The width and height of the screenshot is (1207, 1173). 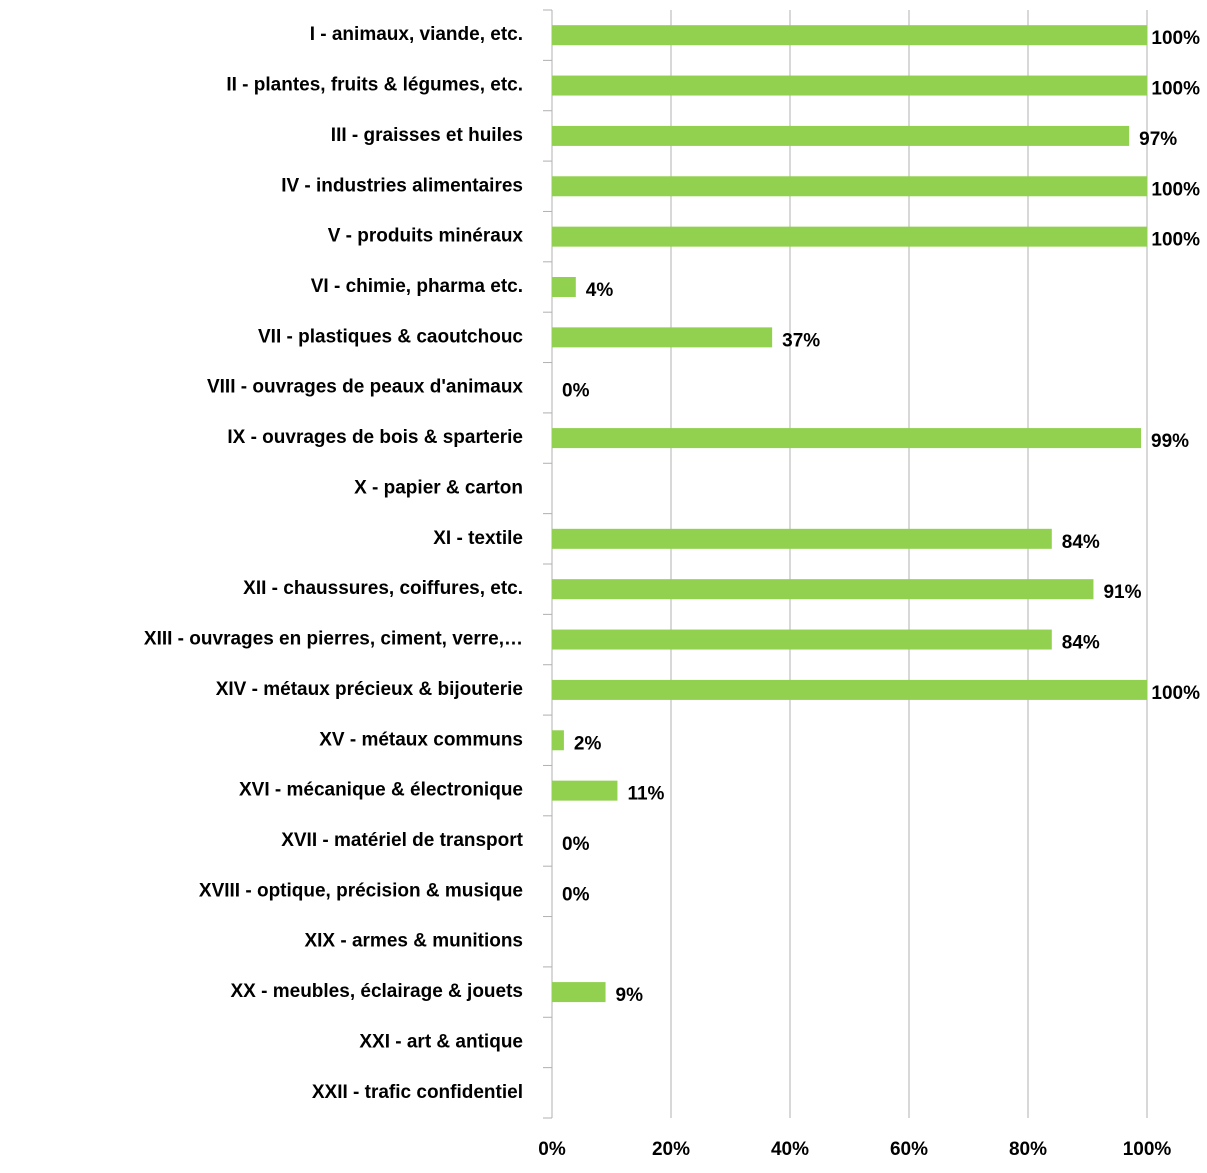 I want to click on y-tick-label: I - animaux, viande, etc., so click(x=416, y=34).